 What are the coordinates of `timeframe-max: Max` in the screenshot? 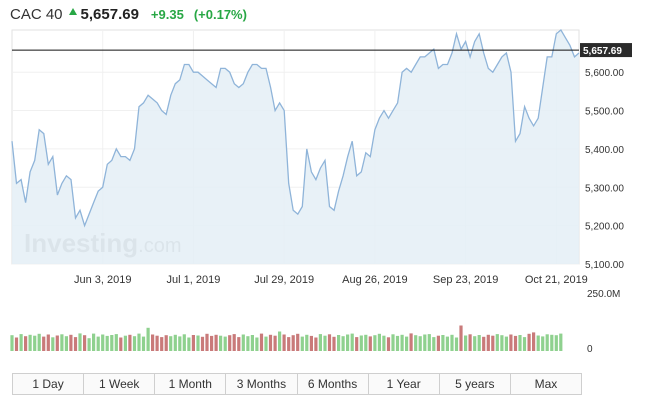 It's located at (546, 384).